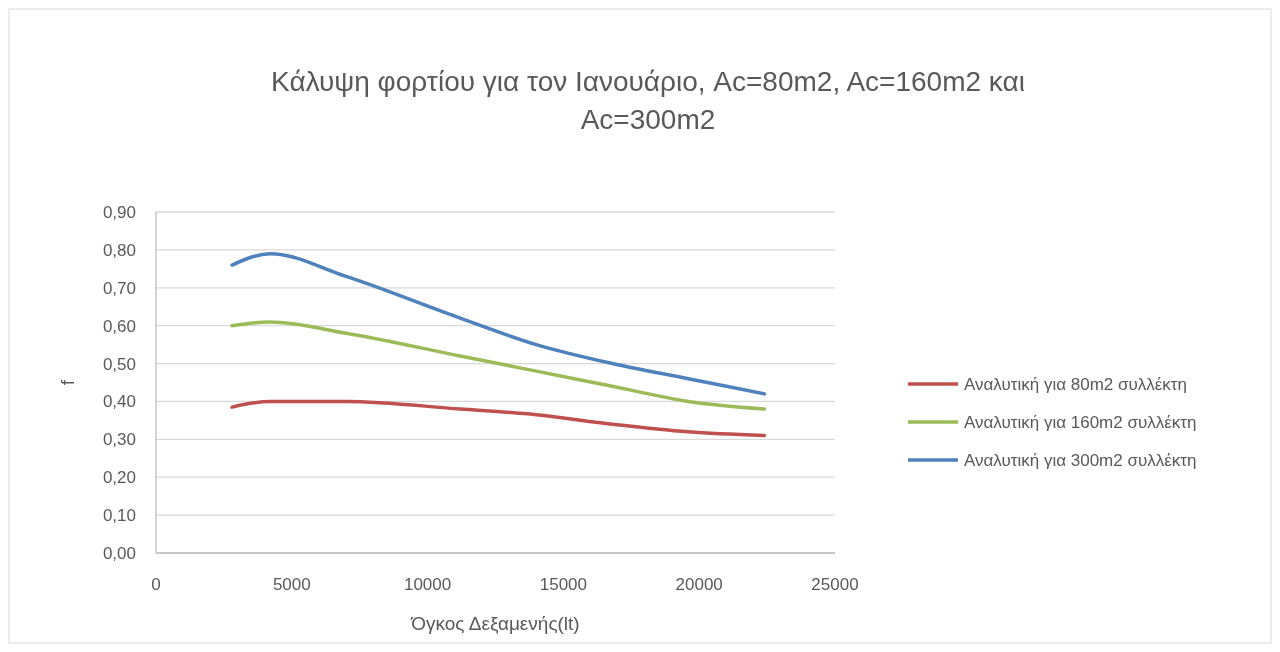  Describe the element at coordinates (835, 584) in the screenshot. I see `x-tick-label: 25000` at that location.